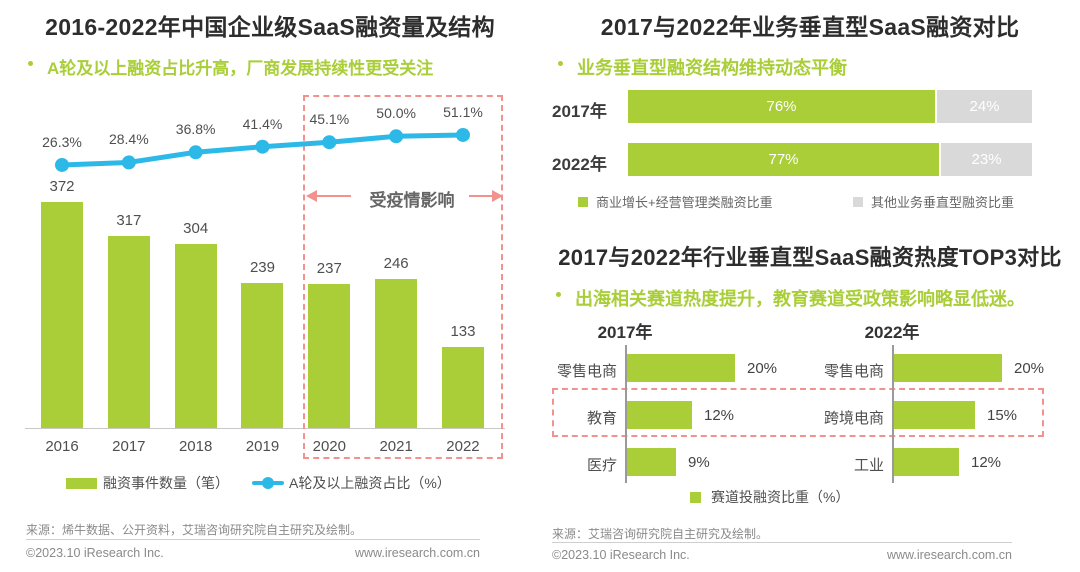 The image size is (1080, 572). What do you see at coordinates (943, 202) in the screenshot?
I see `top-right-legend-gray-label: 其他业务垂直型融资比重` at bounding box center [943, 202].